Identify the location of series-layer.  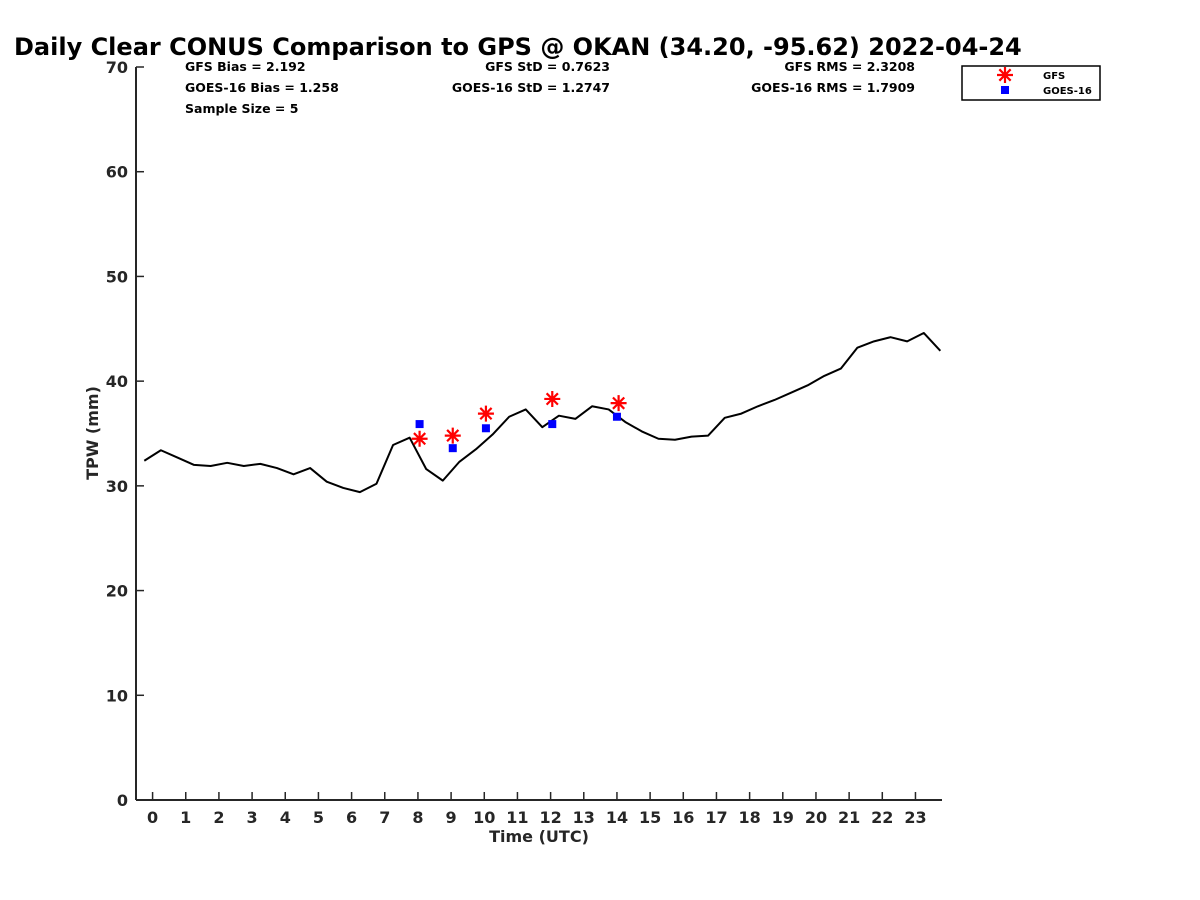
(542, 412).